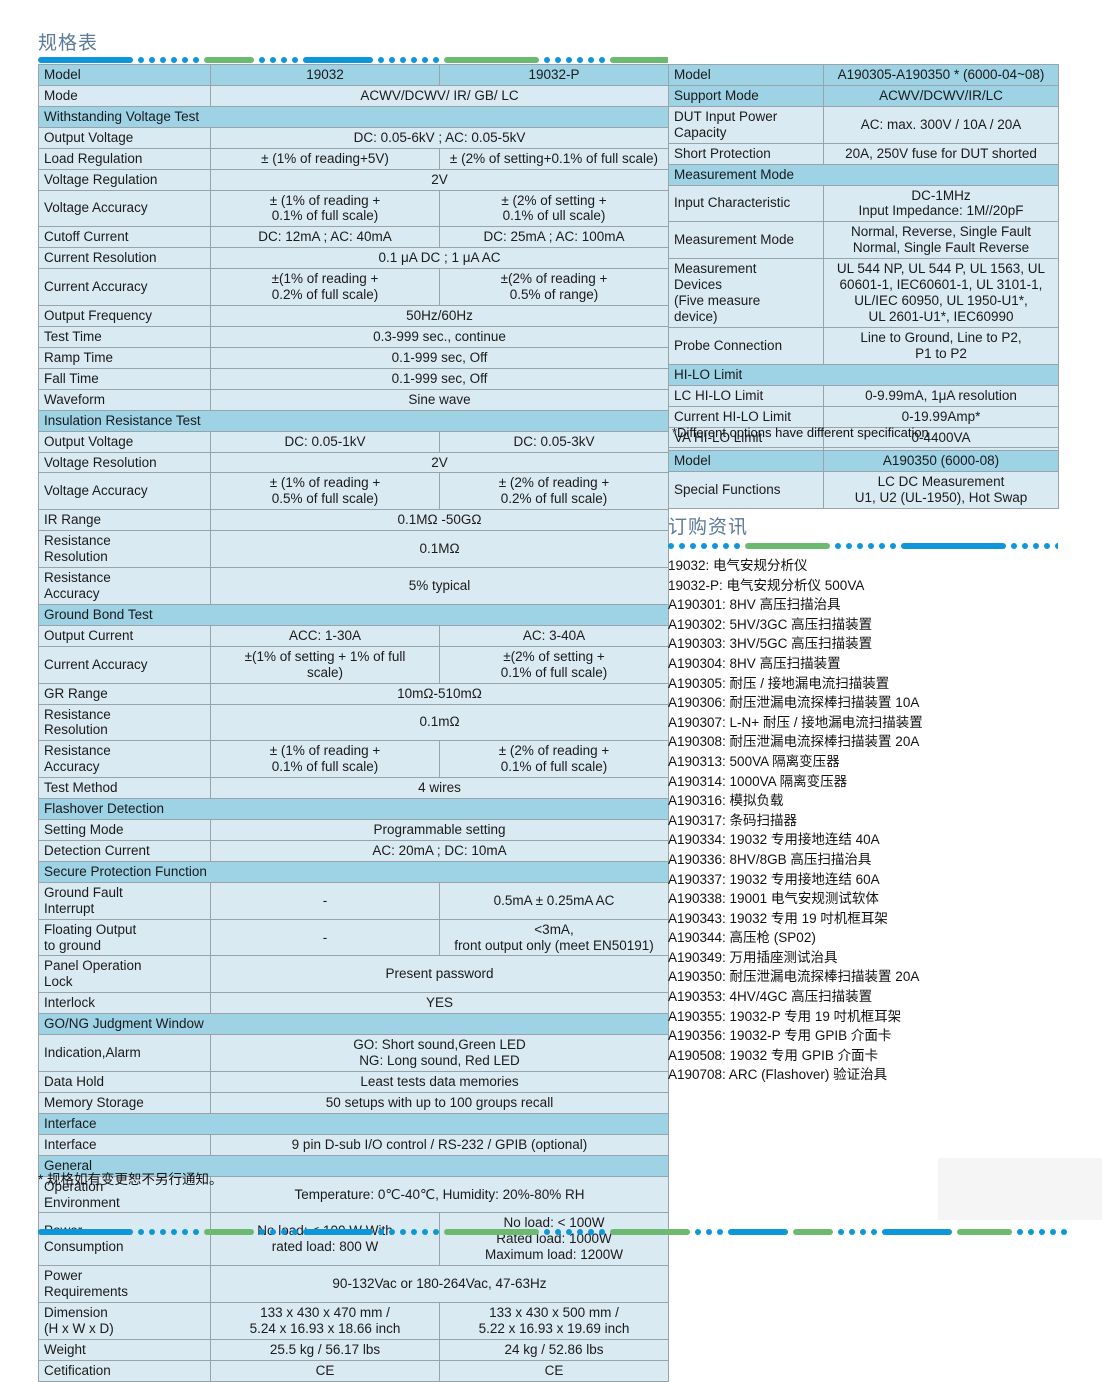 The width and height of the screenshot is (1102, 1382). What do you see at coordinates (353, 258) in the screenshot?
I see `table-row: Current Resolution 0.1 μA DC ; 1 μA AC` at bounding box center [353, 258].